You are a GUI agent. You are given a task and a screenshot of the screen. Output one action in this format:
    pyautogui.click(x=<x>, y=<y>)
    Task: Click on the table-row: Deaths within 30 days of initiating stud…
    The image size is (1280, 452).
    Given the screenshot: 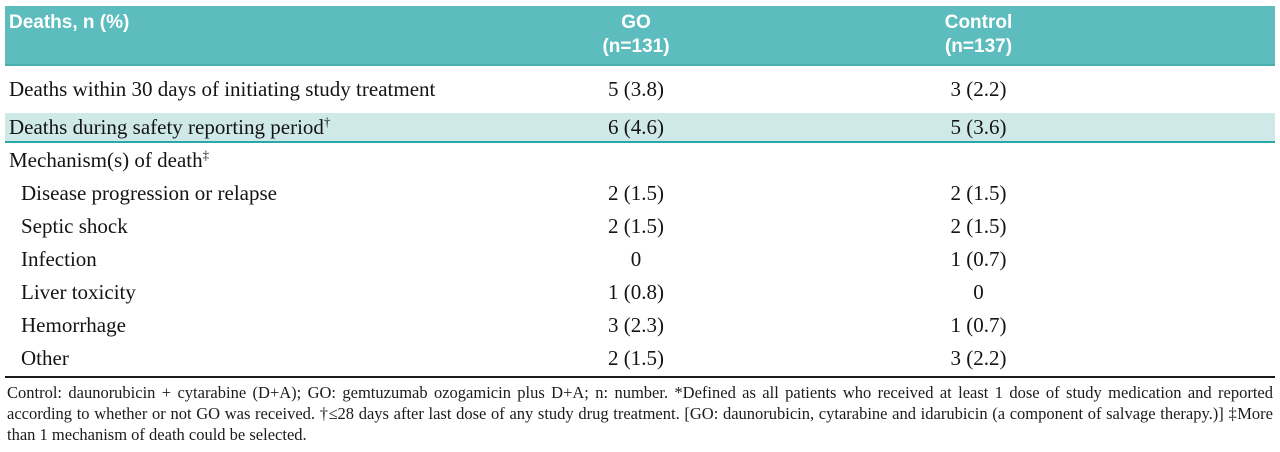 What is the action you would take?
    pyautogui.click(x=640, y=89)
    